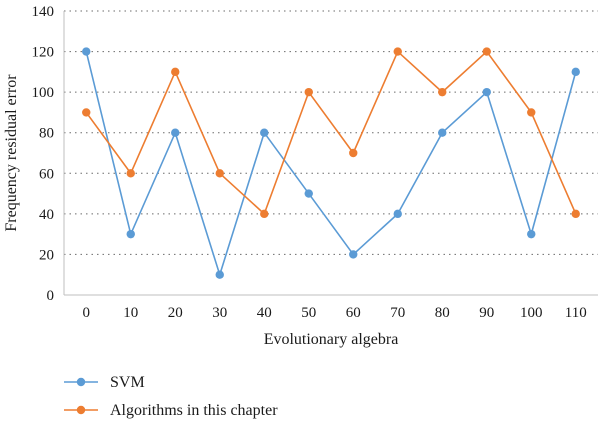 This screenshot has height=428, width=600. I want to click on y-tick-label: 20, so click(46, 255).